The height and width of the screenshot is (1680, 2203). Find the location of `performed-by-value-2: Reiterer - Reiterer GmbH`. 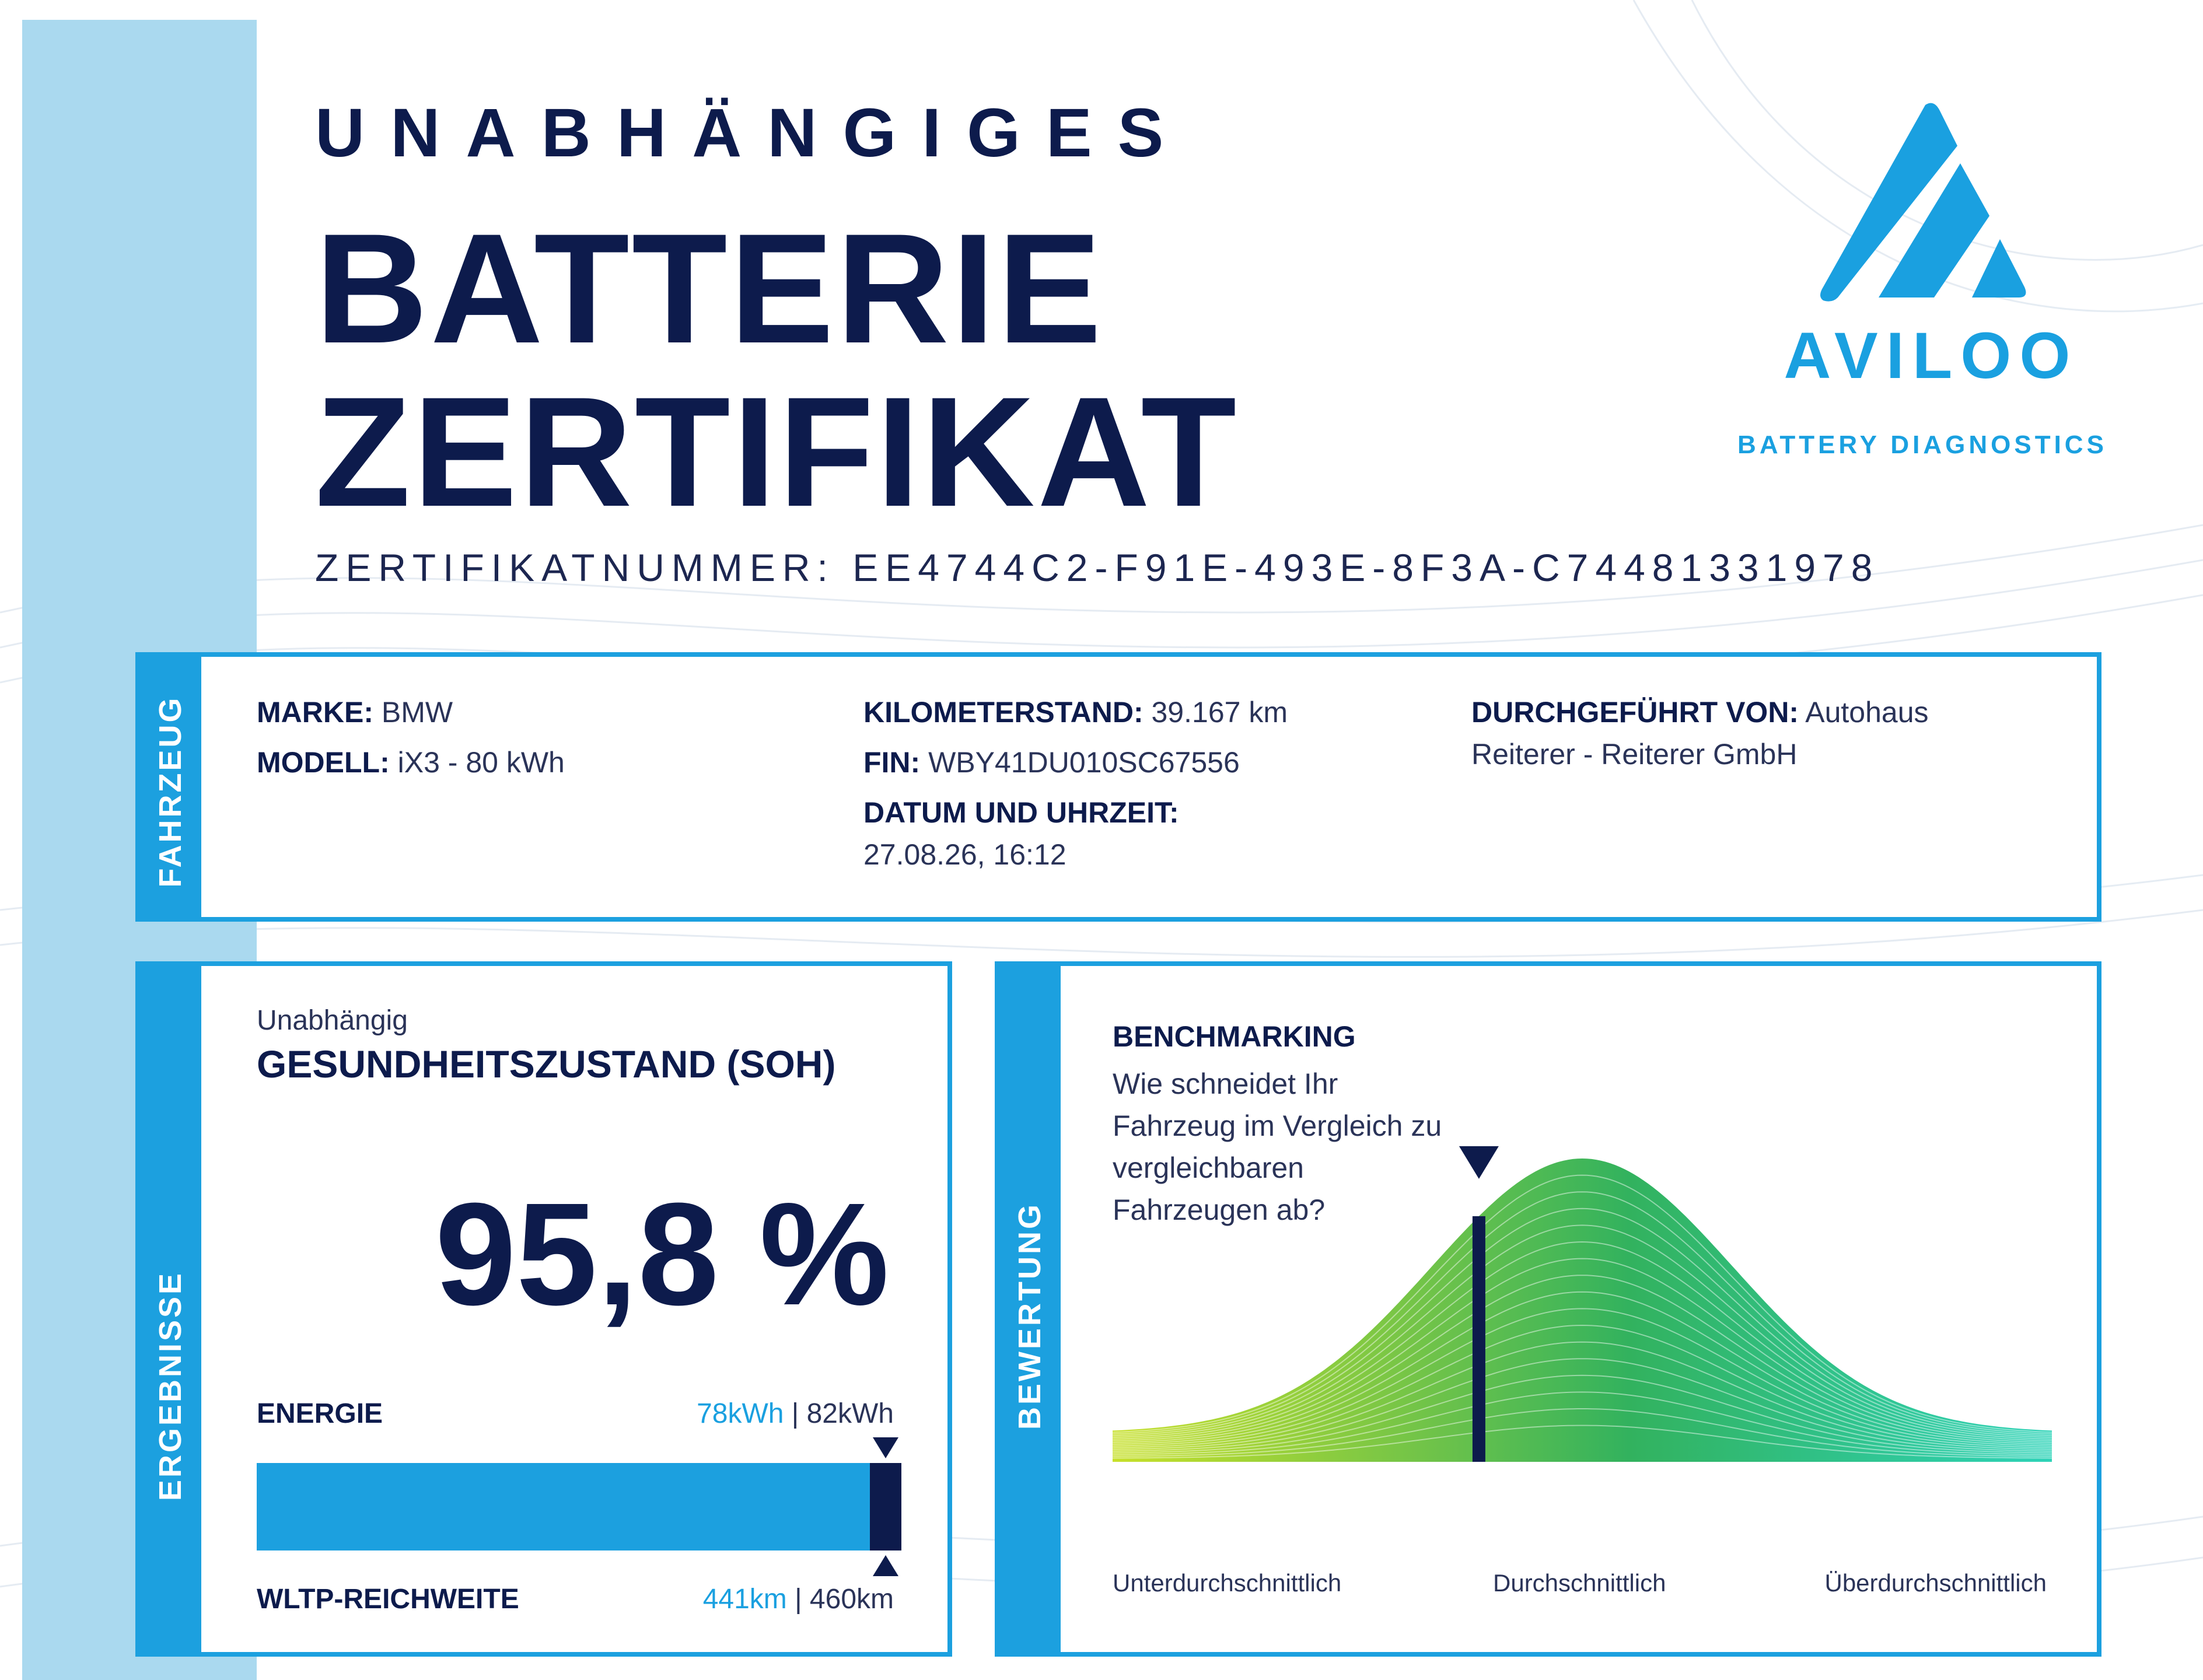

performed-by-value-2: Reiterer - Reiterer GmbH is located at coordinates (1635, 754).